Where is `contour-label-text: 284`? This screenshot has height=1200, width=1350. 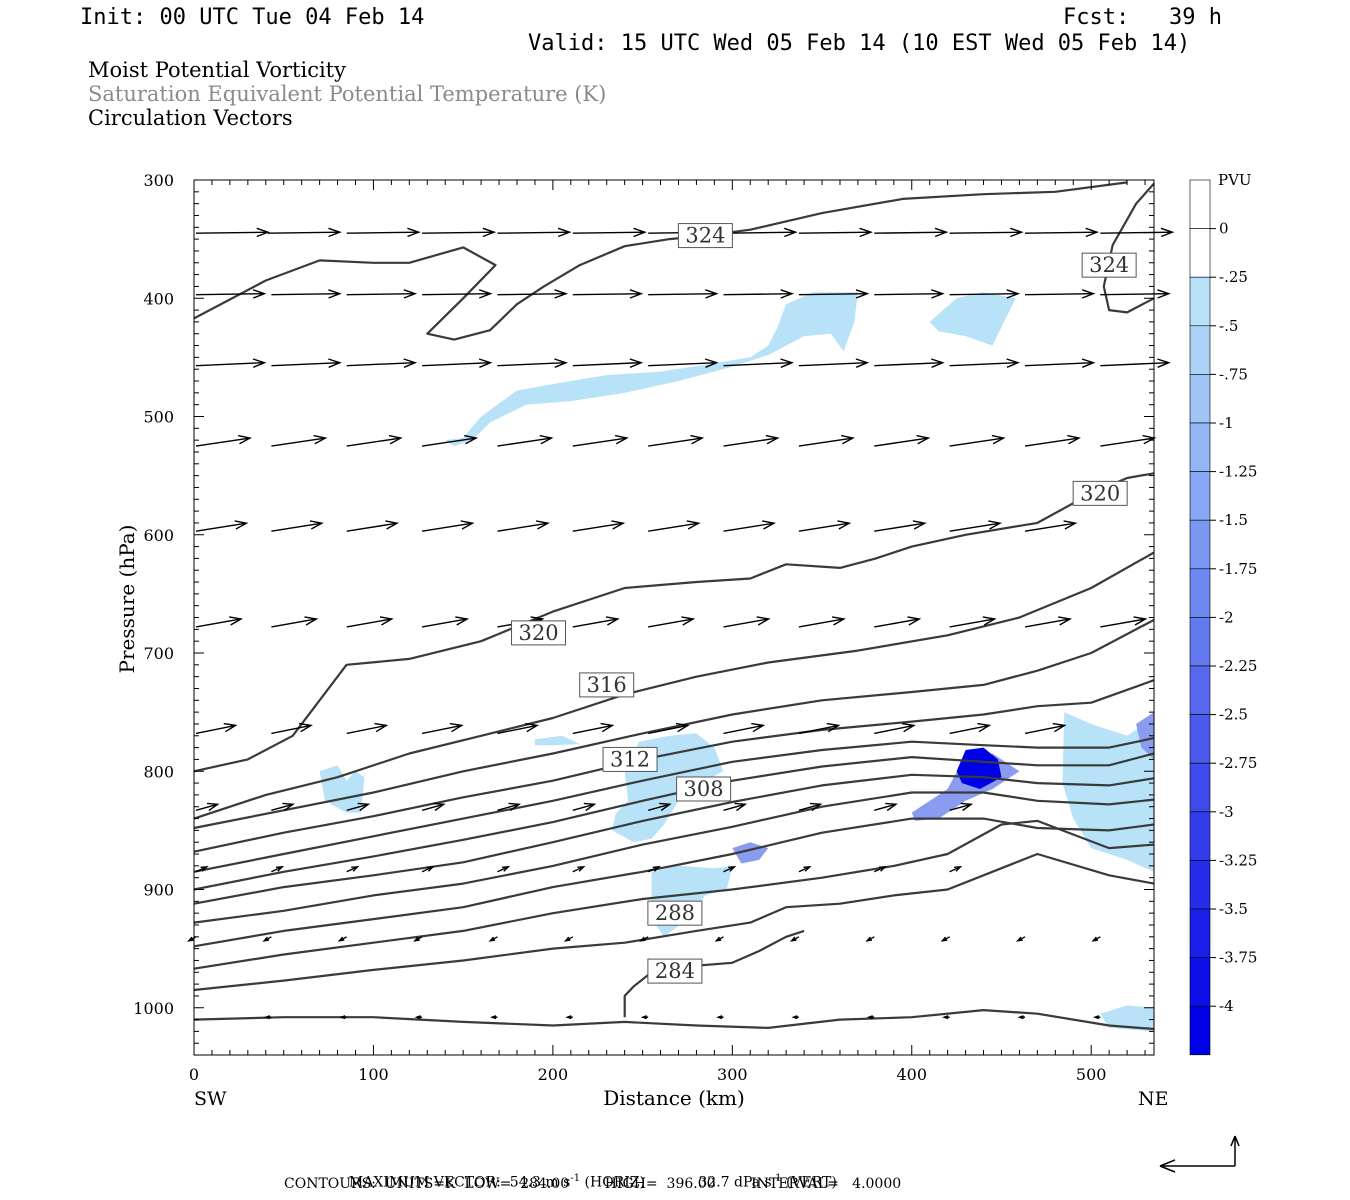 contour-label-text: 284 is located at coordinates (675, 971).